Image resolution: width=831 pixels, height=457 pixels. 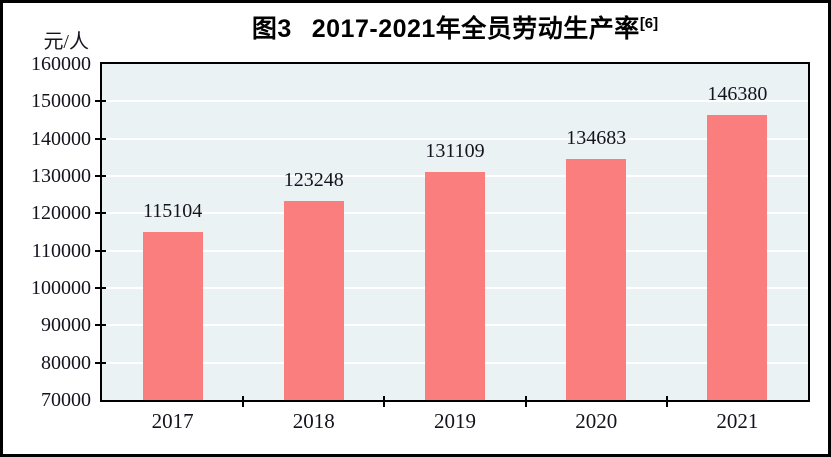 I want to click on bar-value-label-2018: 123248, so click(x=313, y=180).